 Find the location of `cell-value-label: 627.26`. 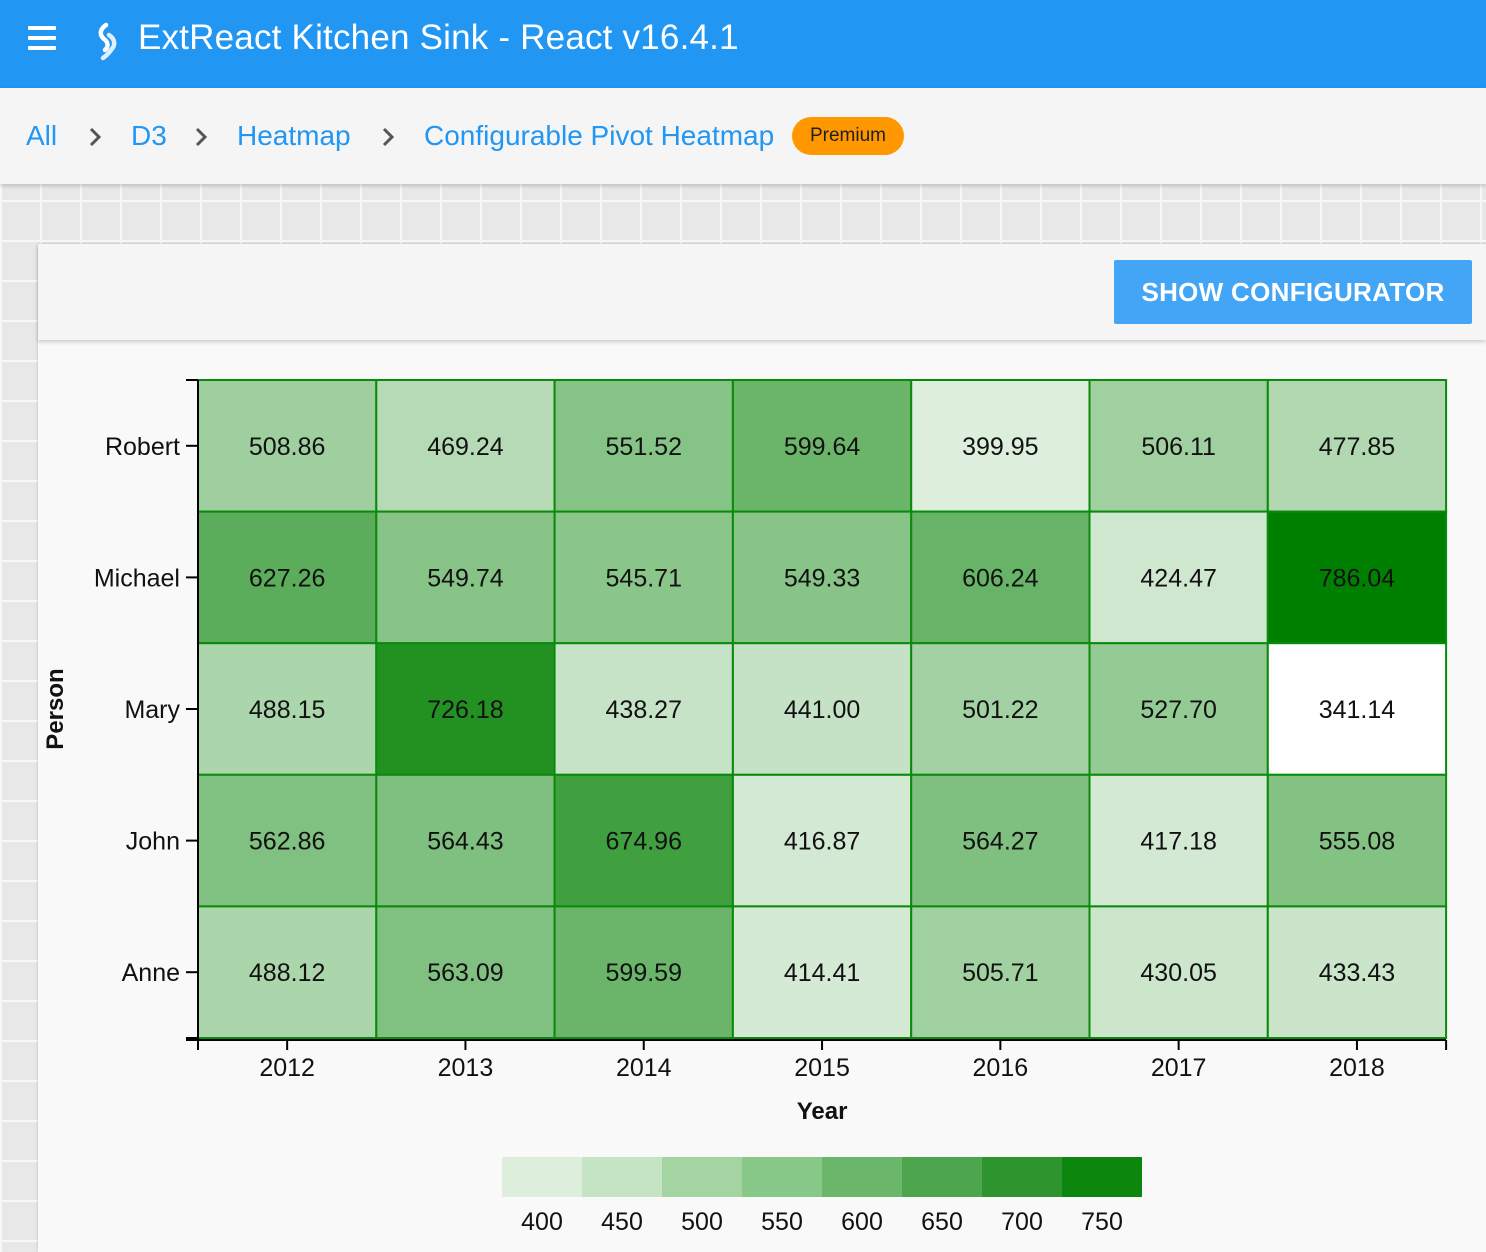

cell-value-label: 627.26 is located at coordinates (287, 578).